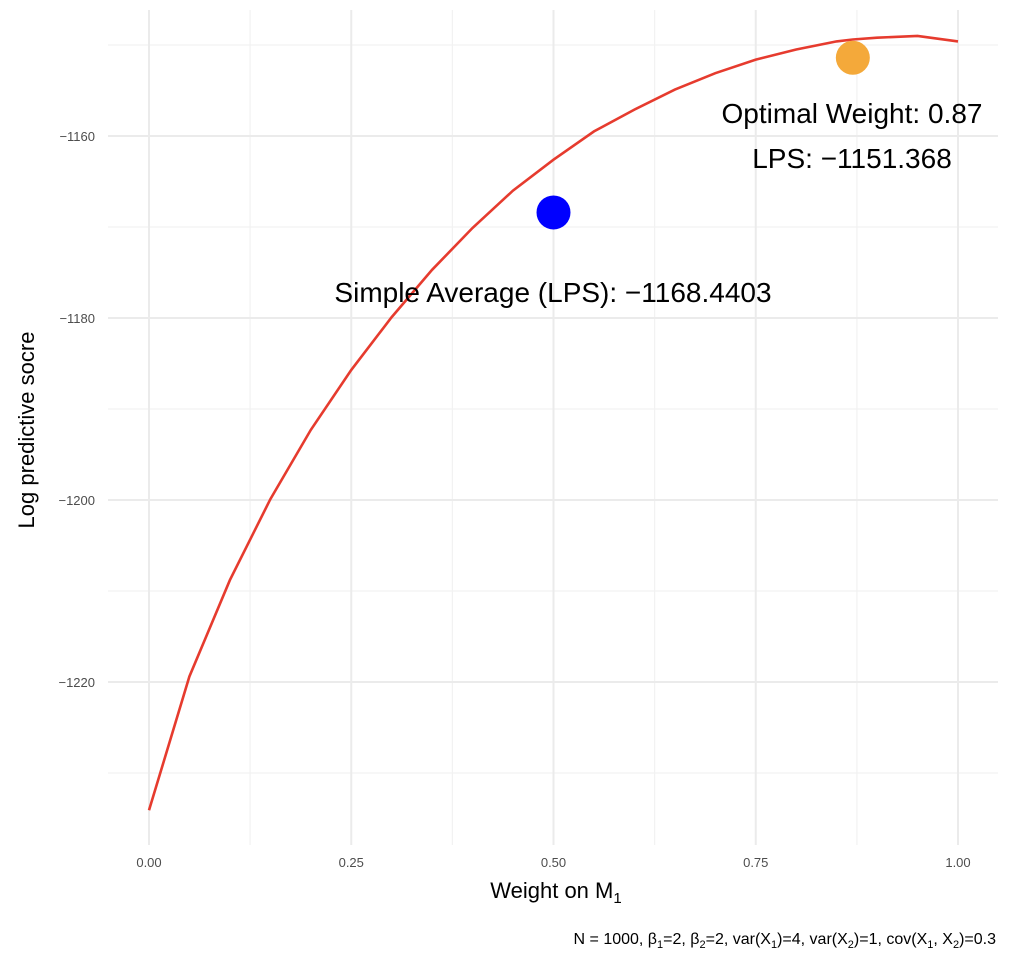 This screenshot has width=1010, height=964. What do you see at coordinates (77, 136) in the screenshot?
I see `y-tick-label: −1160` at bounding box center [77, 136].